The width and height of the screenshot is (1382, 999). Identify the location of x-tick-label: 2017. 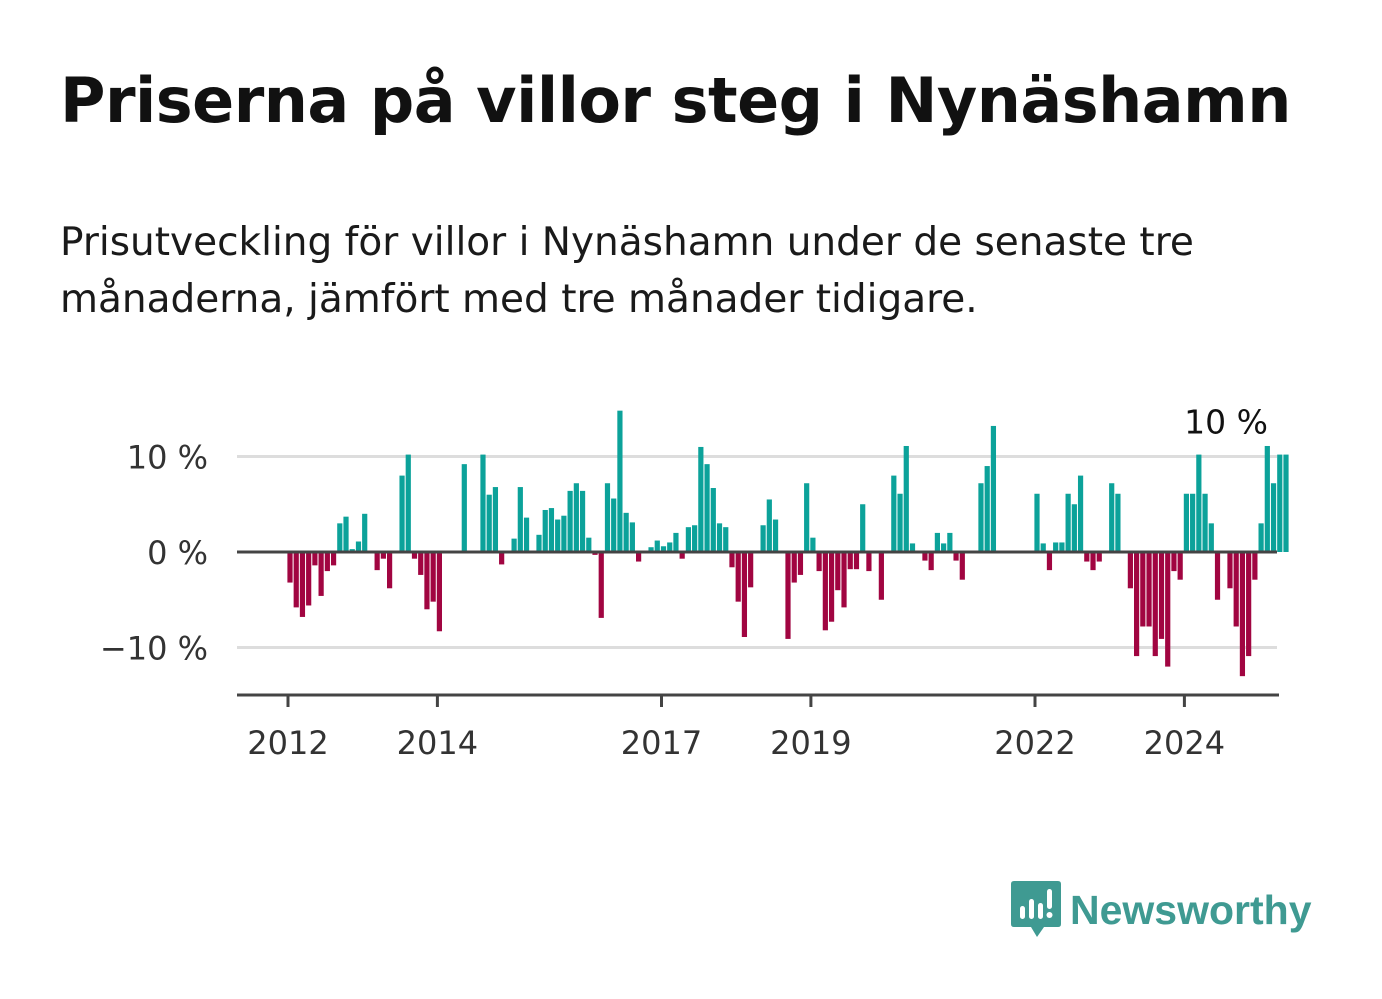
(661, 743).